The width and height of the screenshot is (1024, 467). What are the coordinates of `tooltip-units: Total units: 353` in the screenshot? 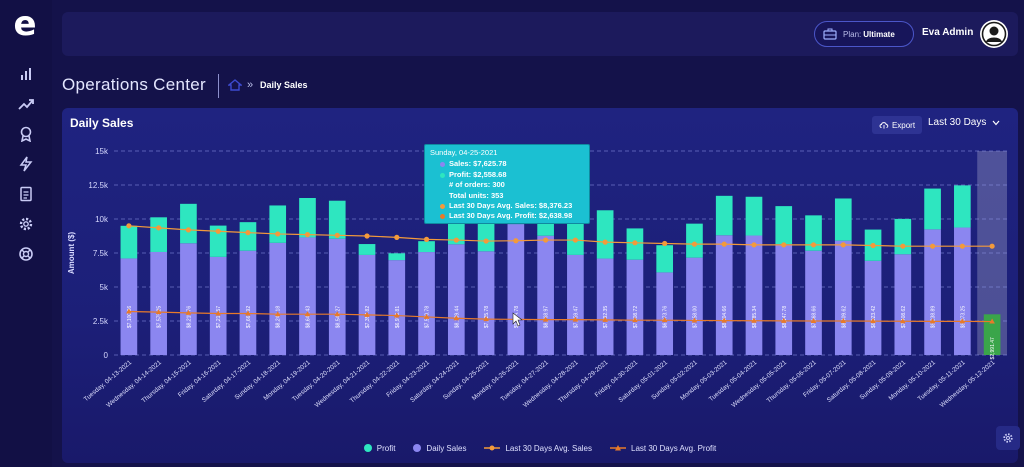 It's located at (476, 195).